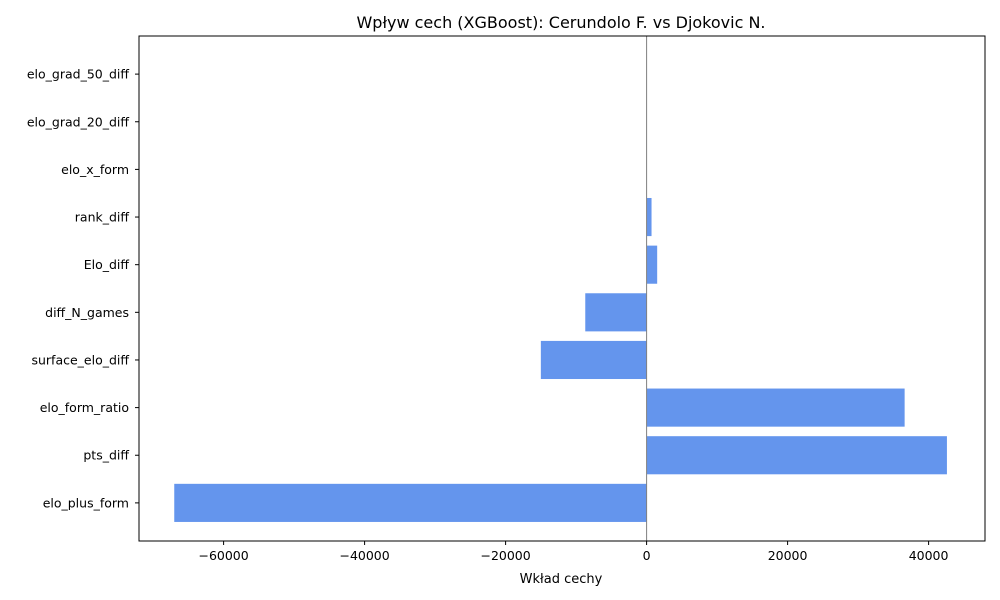 The width and height of the screenshot is (1000, 600). Describe the element at coordinates (78, 74) in the screenshot. I see `y-tick-label: elo_grad_50_diff` at that location.